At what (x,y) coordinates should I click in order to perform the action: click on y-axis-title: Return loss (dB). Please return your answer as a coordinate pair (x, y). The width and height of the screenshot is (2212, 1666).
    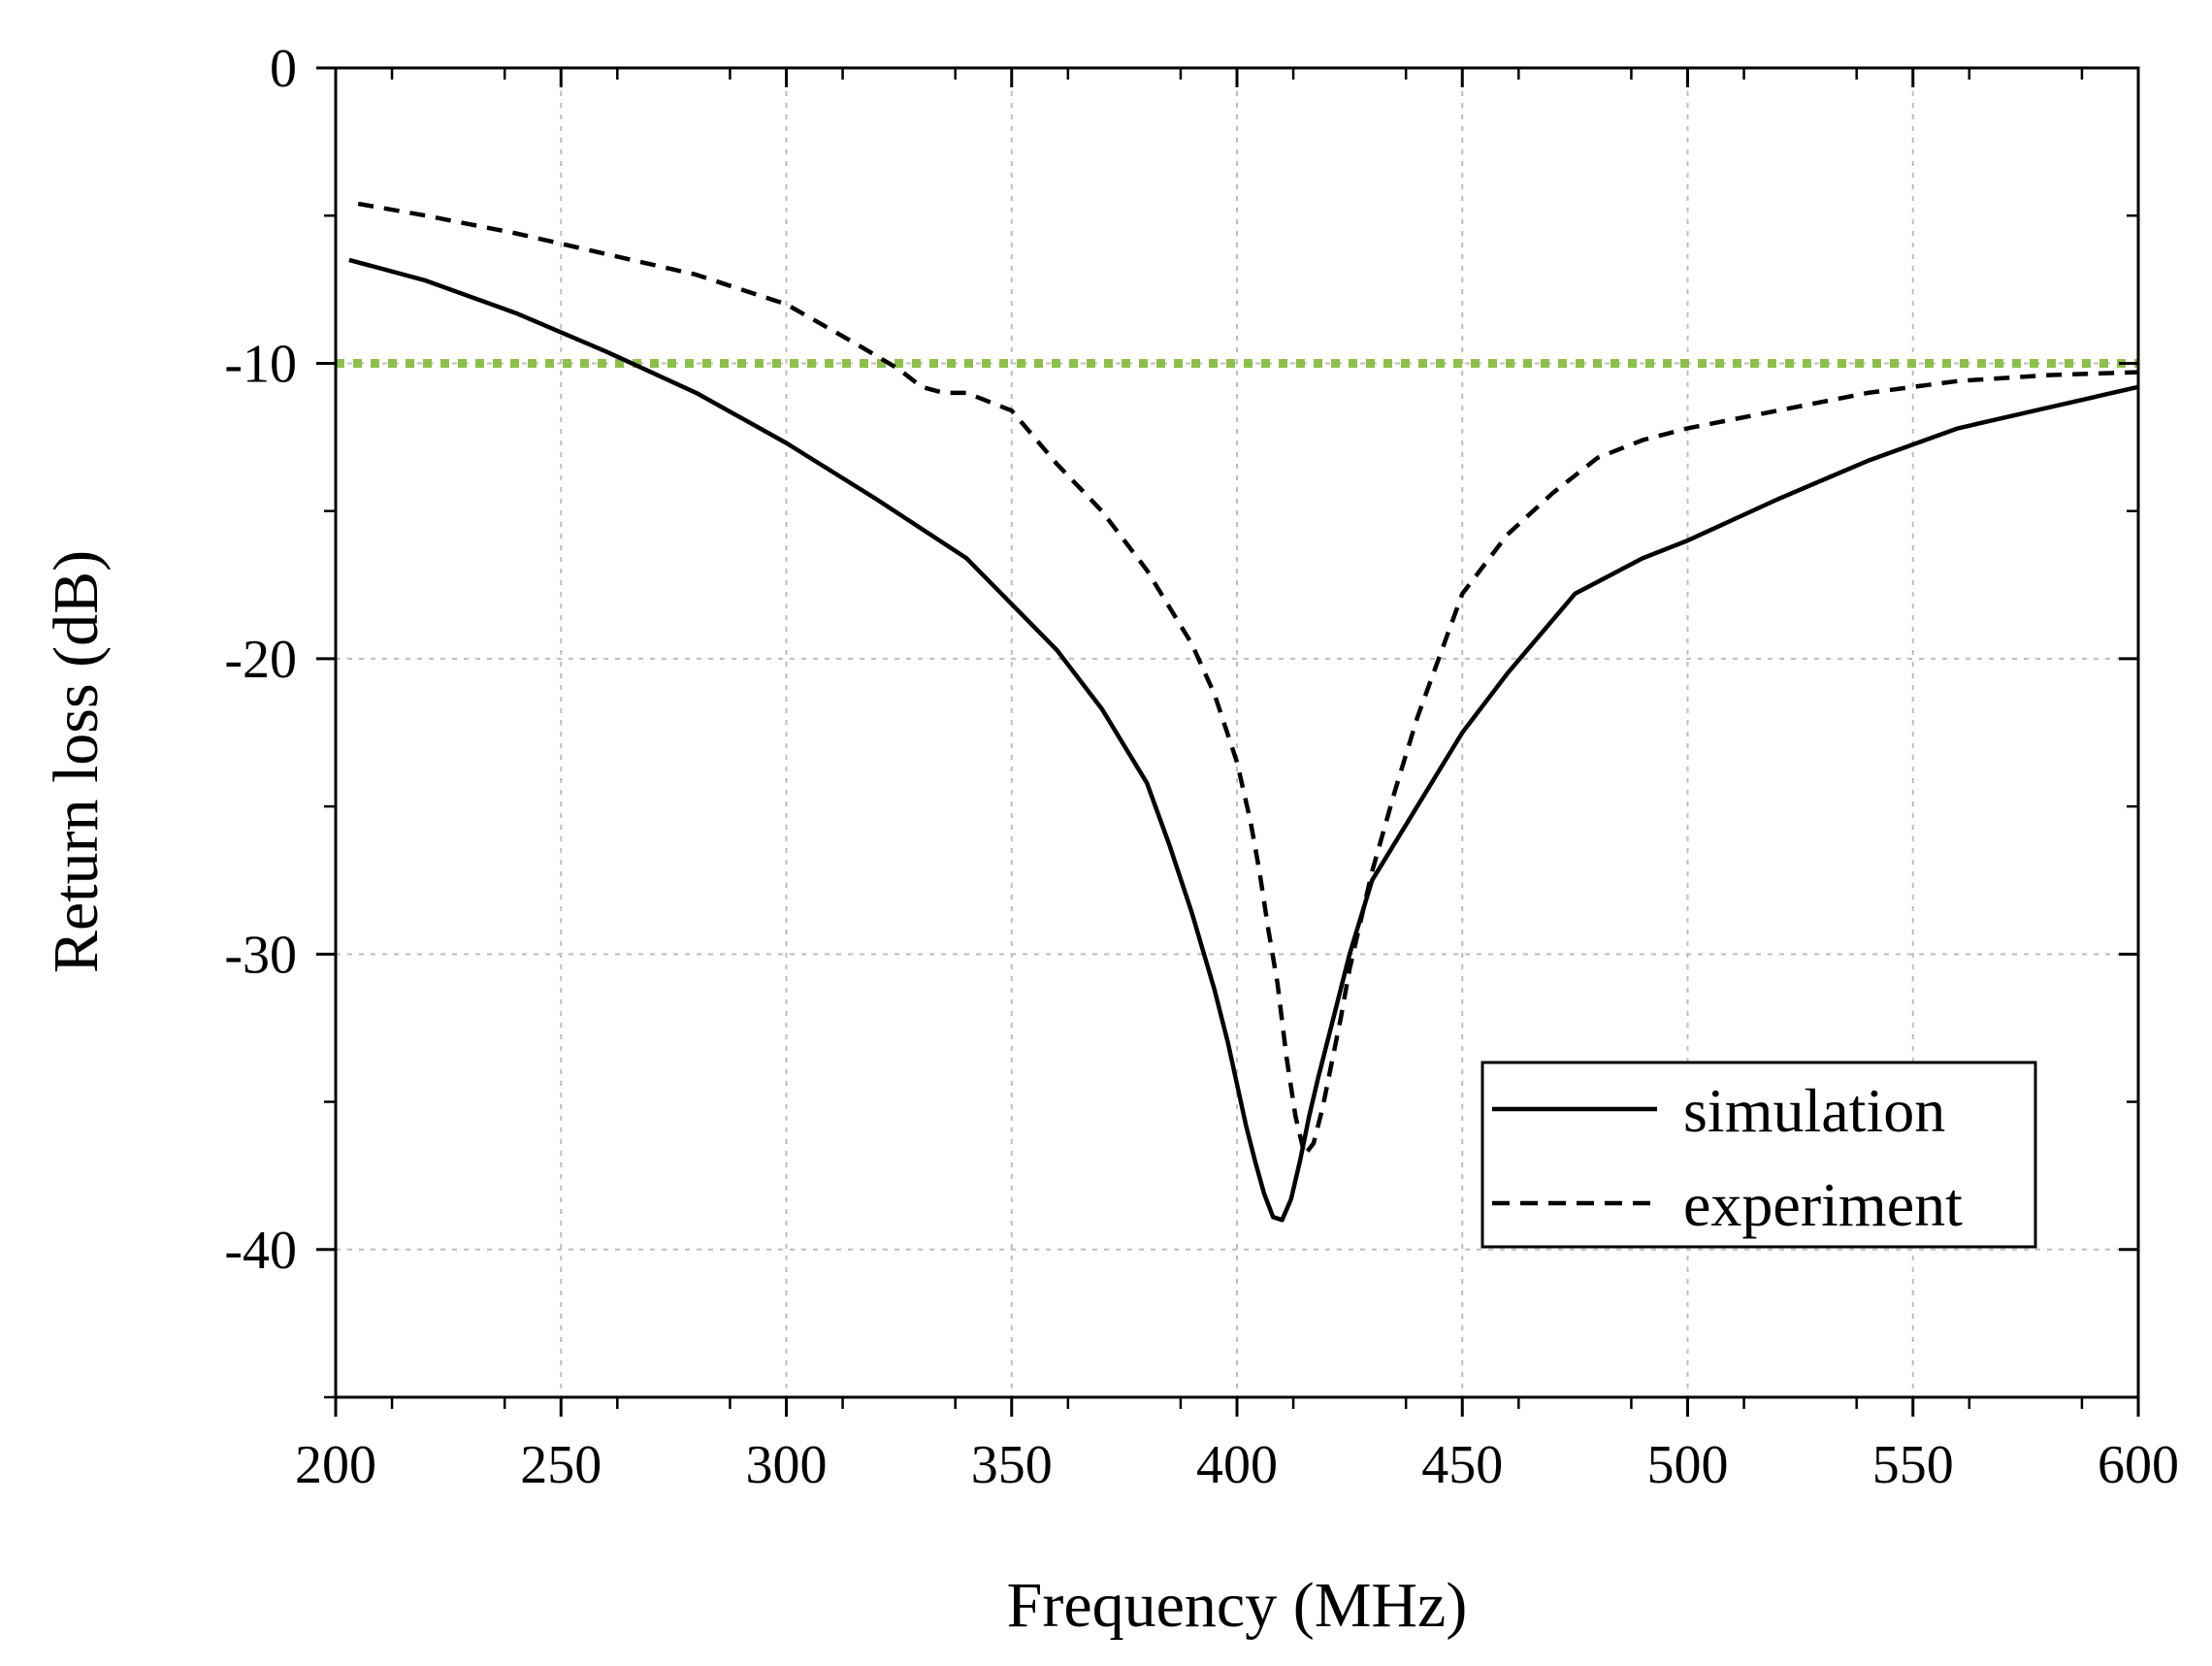
    Looking at the image, I should click on (76, 761).